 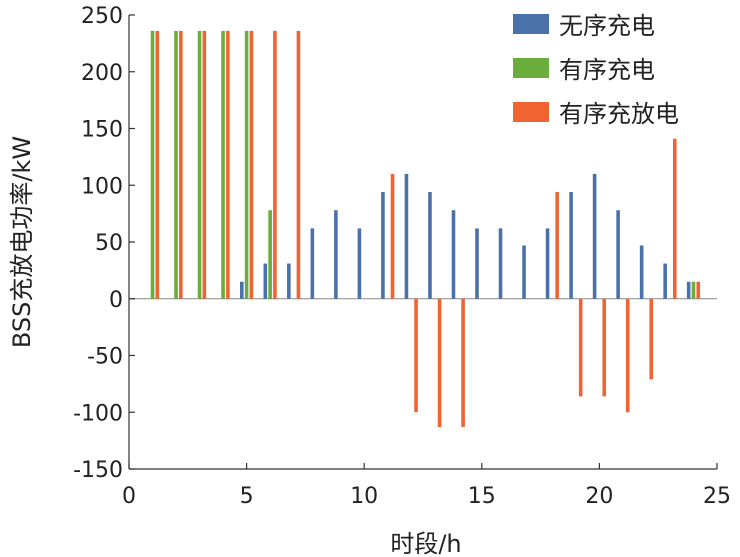 What do you see at coordinates (425, 543) in the screenshot?
I see `x-axis-title: 时段/h` at bounding box center [425, 543].